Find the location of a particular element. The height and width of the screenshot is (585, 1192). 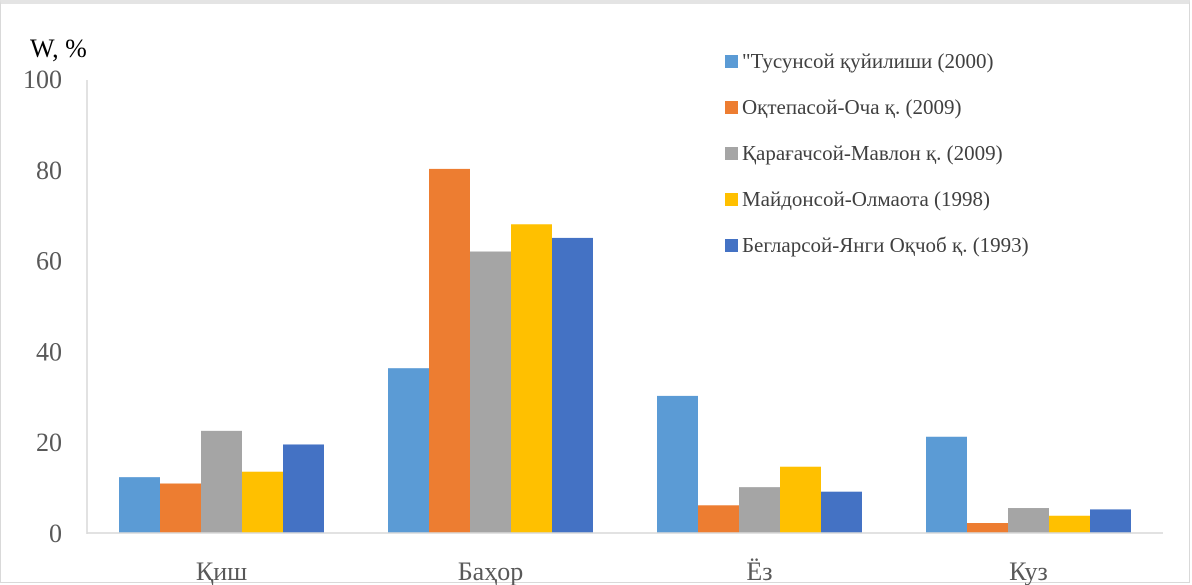

x-axis-ticks: Қиш Баҳор Ёз Куз is located at coordinates (622, 571).